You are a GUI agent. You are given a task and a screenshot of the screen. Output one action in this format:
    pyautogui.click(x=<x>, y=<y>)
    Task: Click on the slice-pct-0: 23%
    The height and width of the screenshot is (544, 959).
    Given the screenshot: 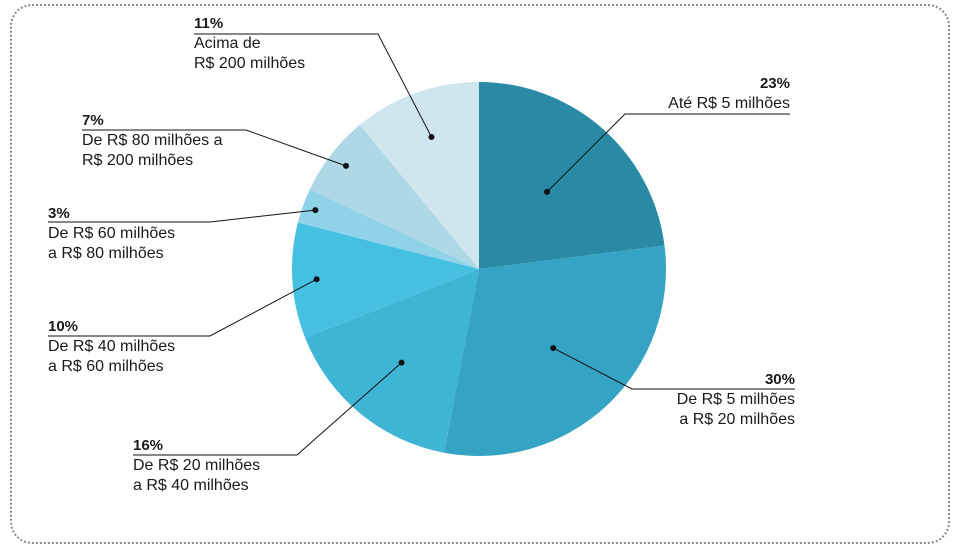 What is the action you would take?
    pyautogui.click(x=695, y=84)
    